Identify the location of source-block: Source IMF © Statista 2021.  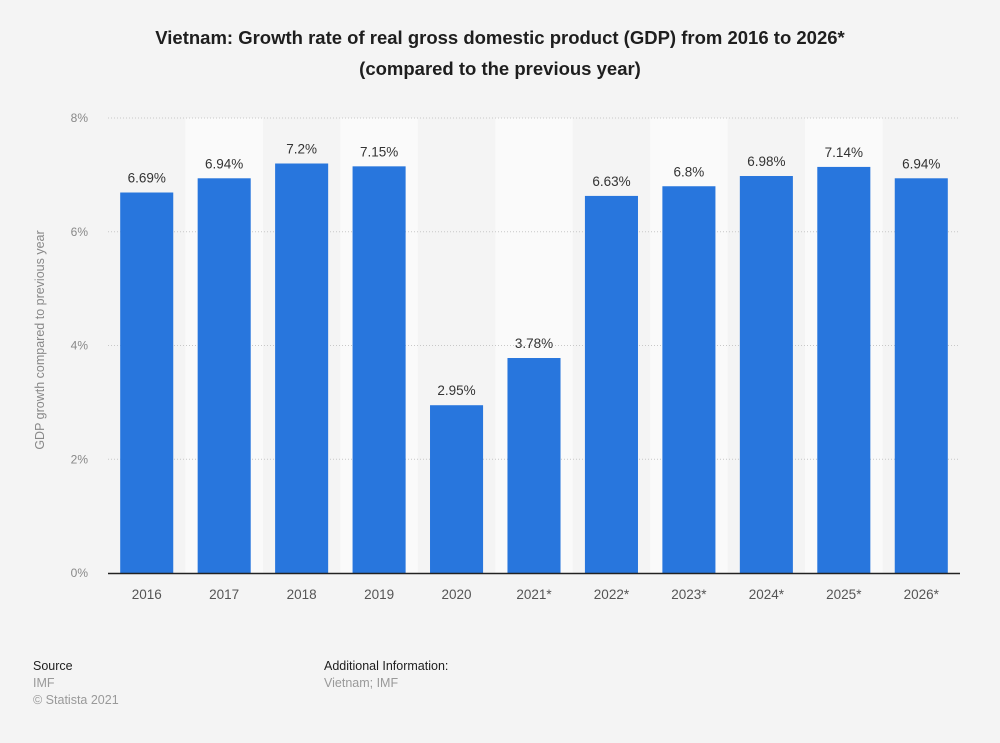
(76, 683).